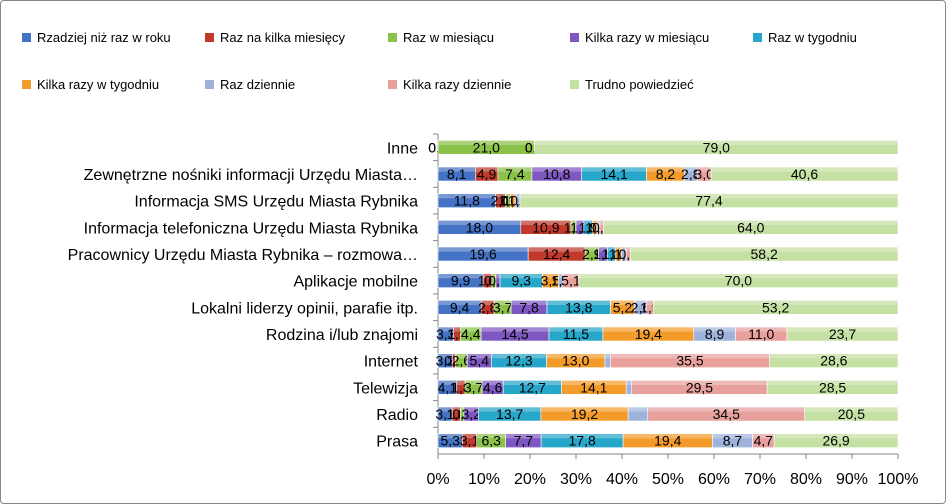 The image size is (946, 504). I want to click on legend-label: Kilka razy w miesiącu, so click(647, 37).